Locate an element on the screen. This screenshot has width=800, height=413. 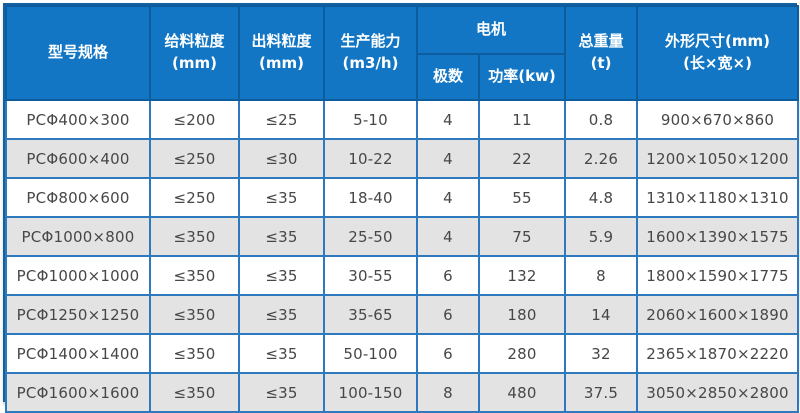
cell-feed-size: ≤200 is located at coordinates (194, 119).